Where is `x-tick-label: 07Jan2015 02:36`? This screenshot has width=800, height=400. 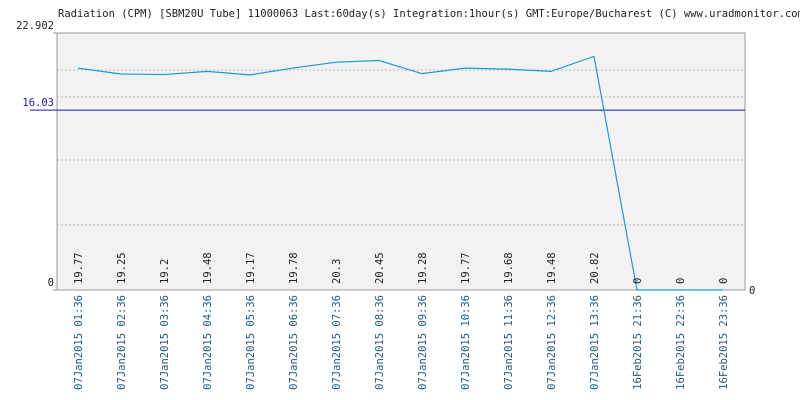 x-tick-label: 07Jan2015 02:36 is located at coordinates (122, 342).